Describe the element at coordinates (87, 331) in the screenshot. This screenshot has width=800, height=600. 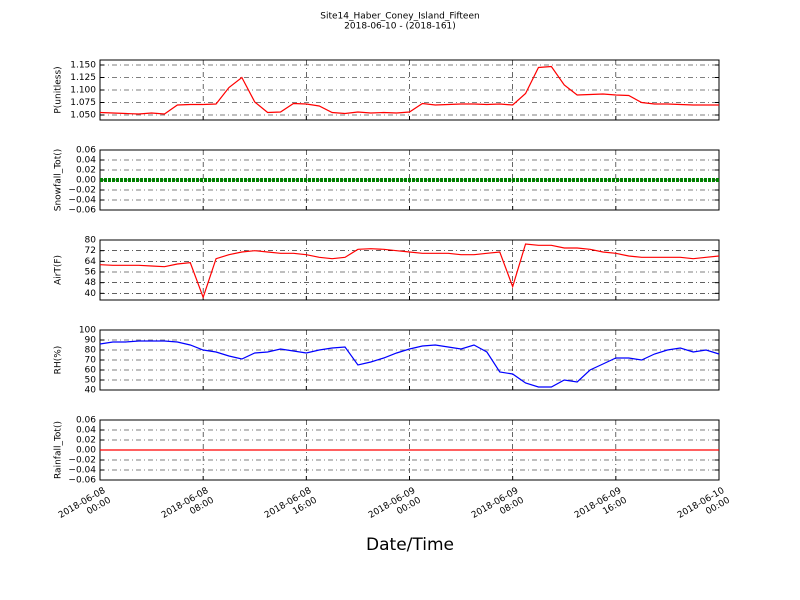
I see `y-tick-label: 100` at that location.